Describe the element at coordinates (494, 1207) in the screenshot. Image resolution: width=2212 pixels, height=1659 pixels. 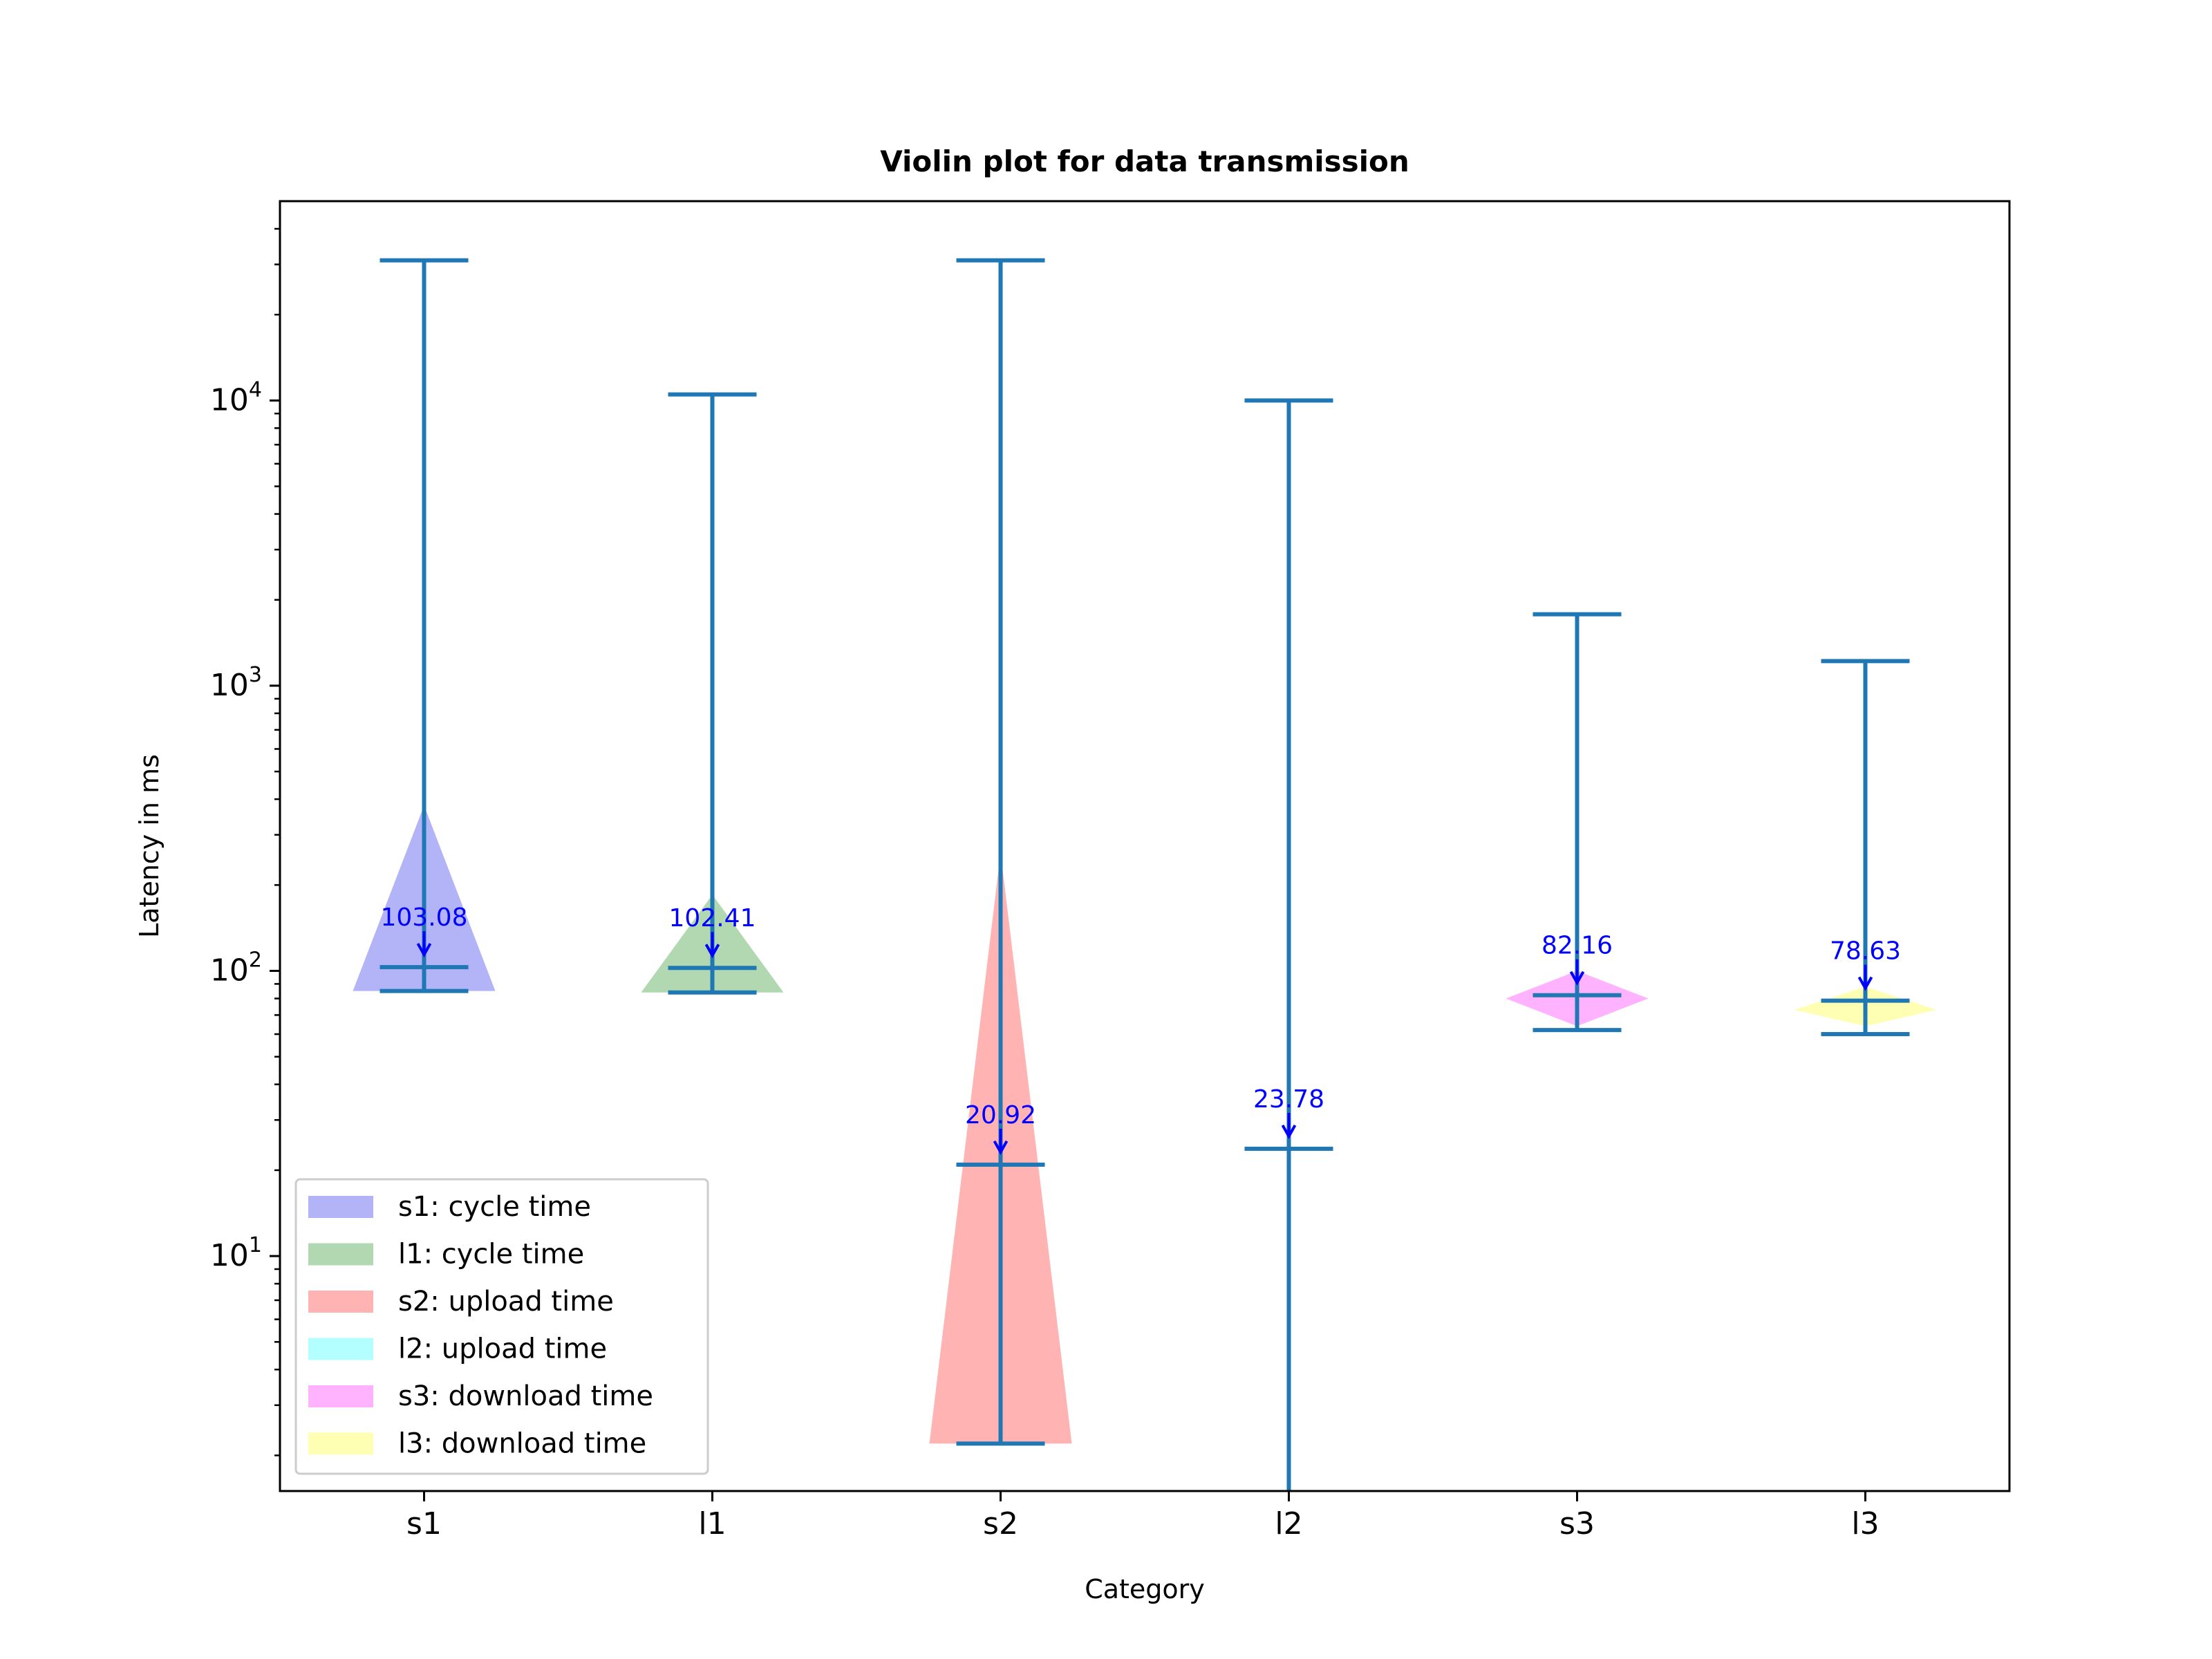
I see `legend-label-s1: s1: cycle time` at that location.